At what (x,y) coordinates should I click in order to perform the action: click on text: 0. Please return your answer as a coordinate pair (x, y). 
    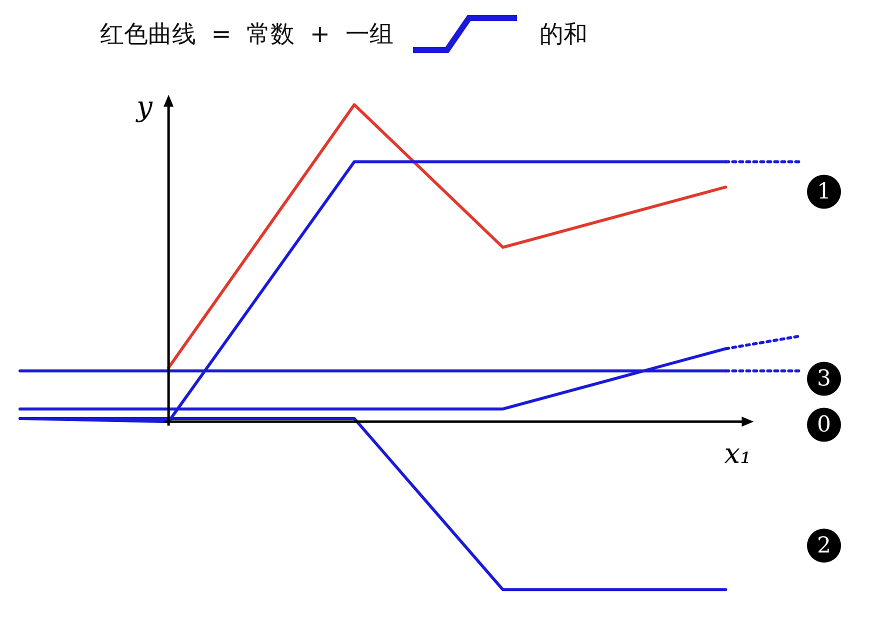
    Looking at the image, I should click on (824, 425).